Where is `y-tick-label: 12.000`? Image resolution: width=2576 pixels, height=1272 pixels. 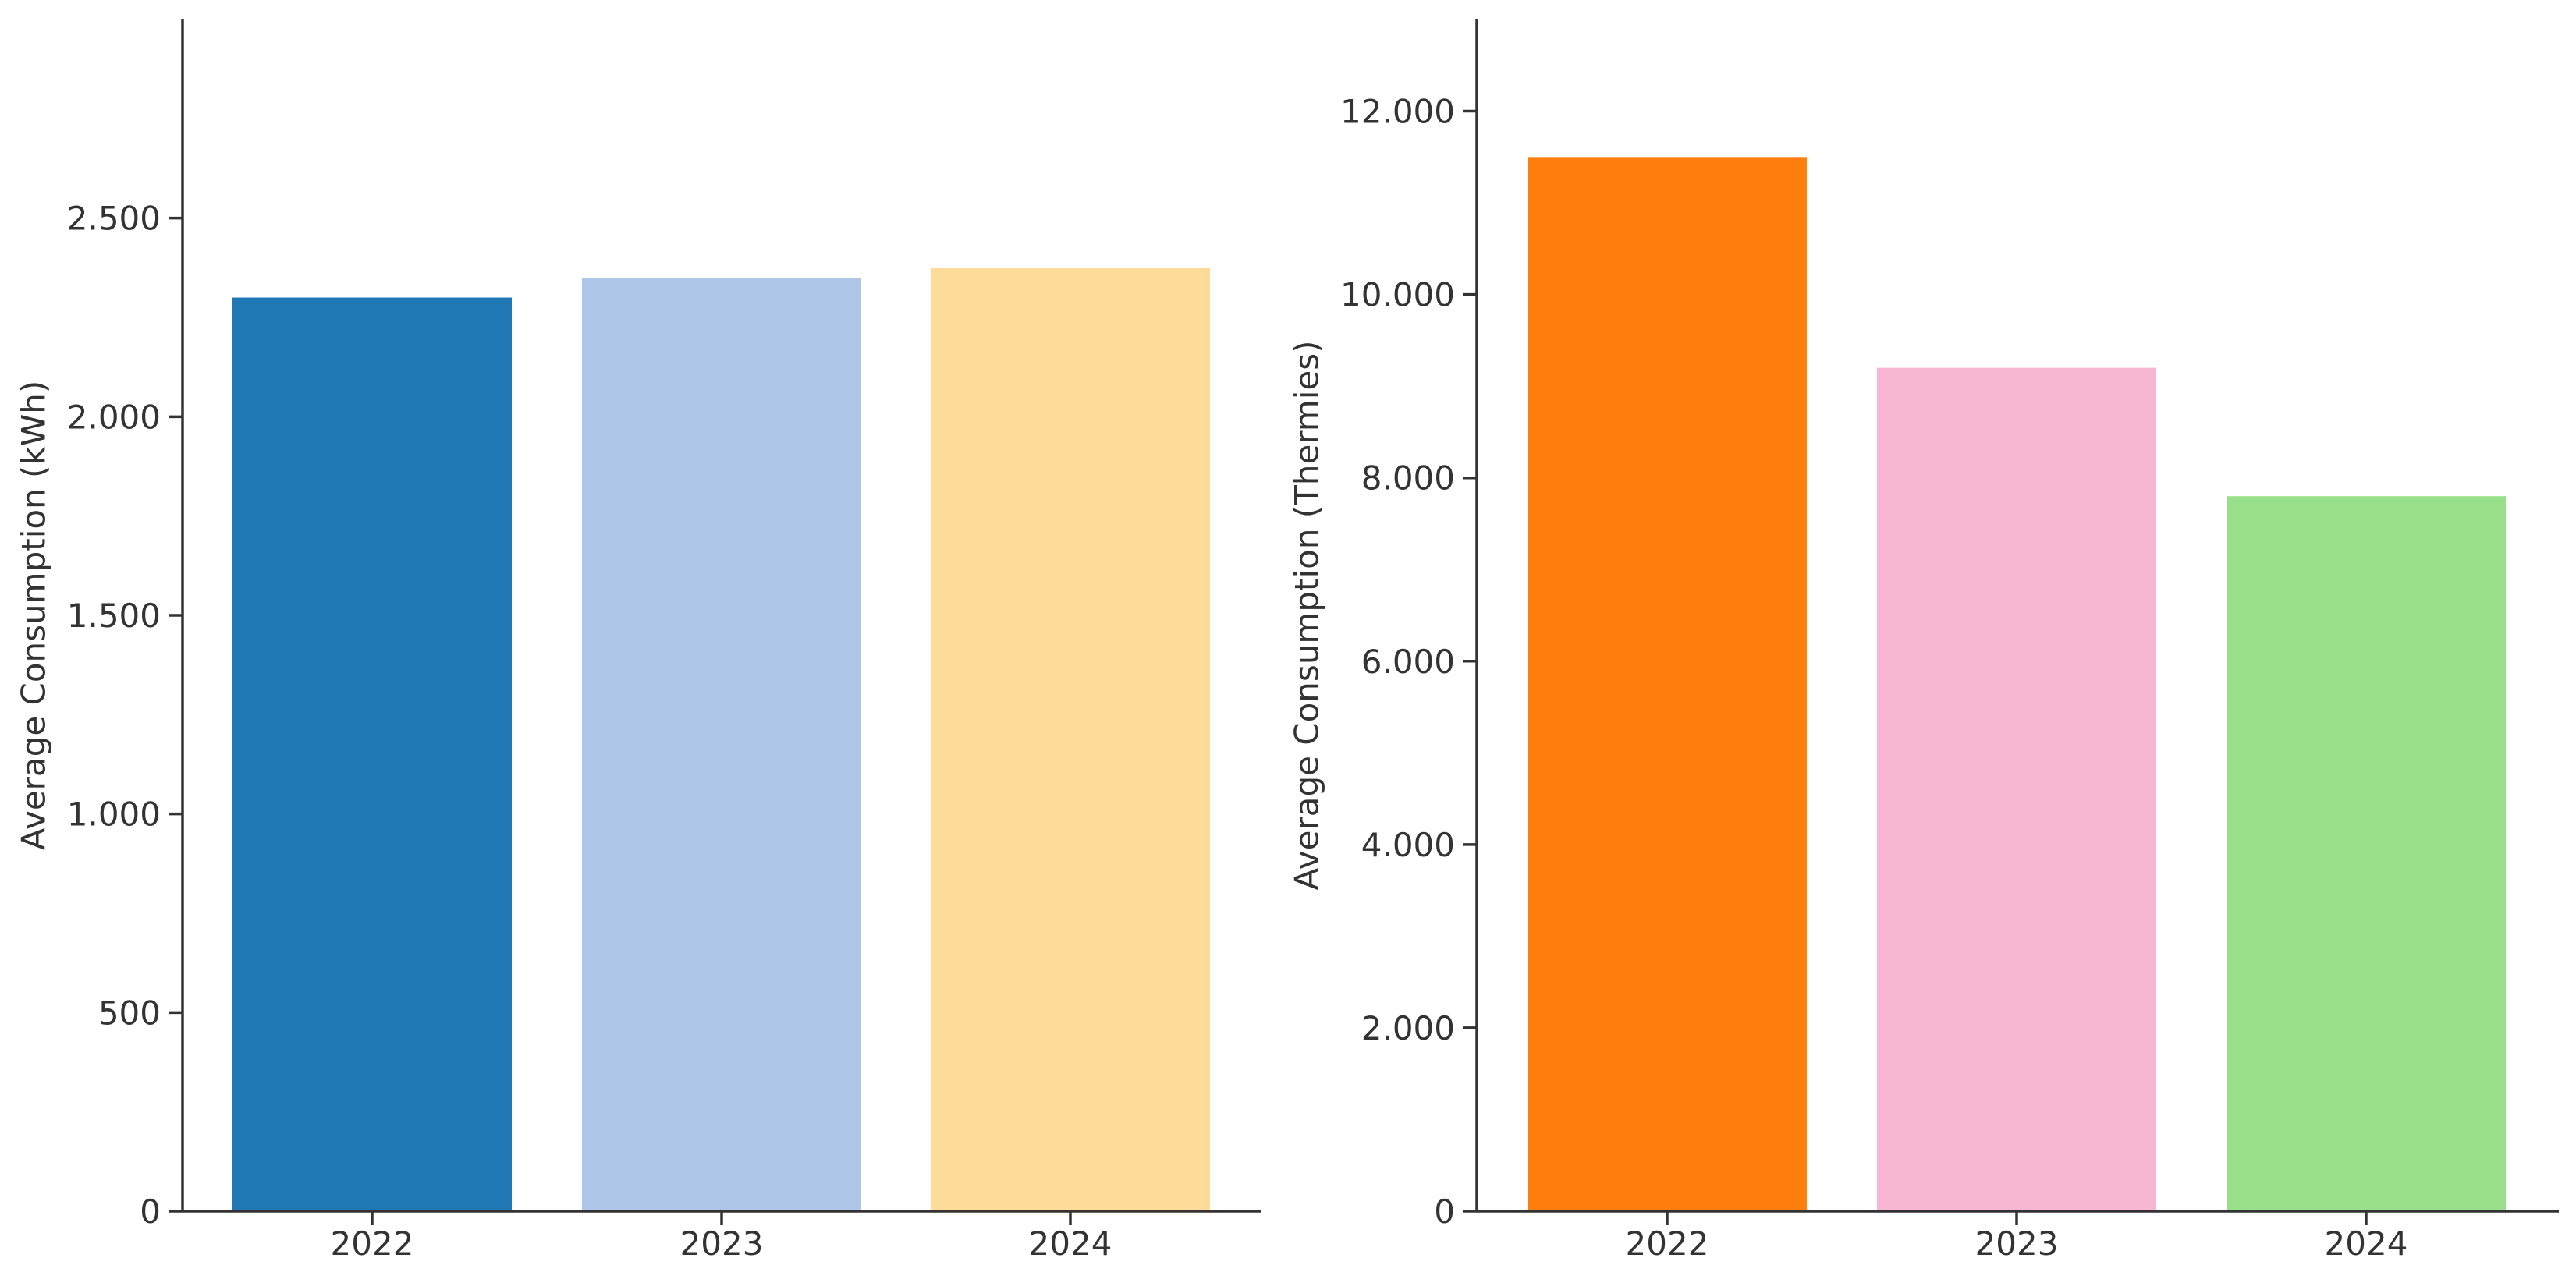 y-tick-label: 12.000 is located at coordinates (1397, 112).